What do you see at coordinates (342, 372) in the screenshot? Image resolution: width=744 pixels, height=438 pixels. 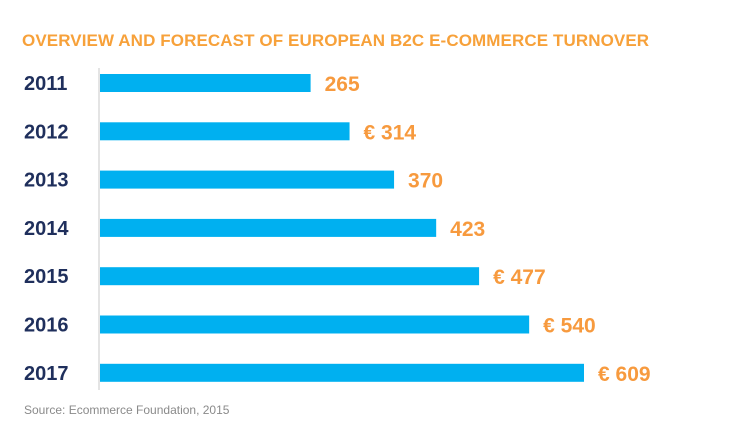 I see `bar-2017` at bounding box center [342, 372].